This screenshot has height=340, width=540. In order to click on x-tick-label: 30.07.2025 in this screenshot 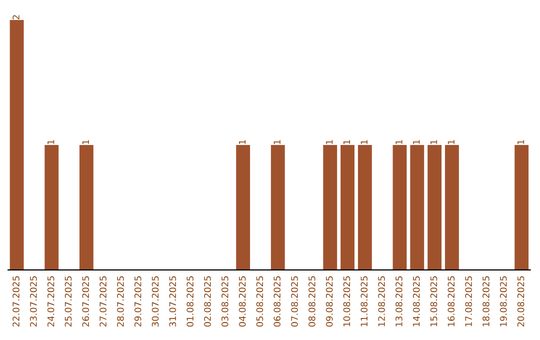, I will do `click(155, 301)`.